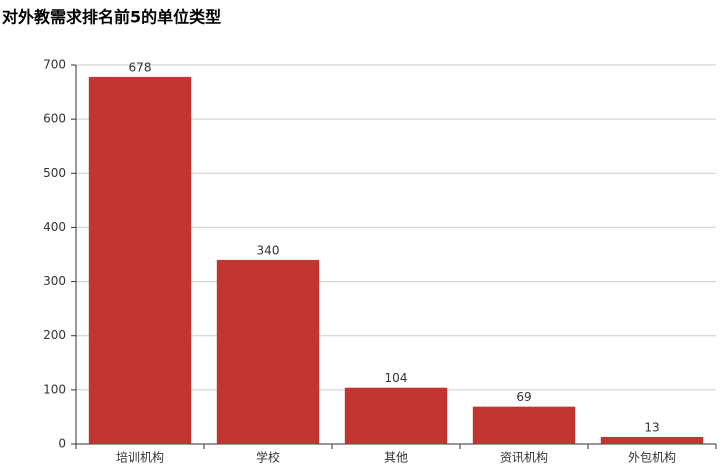  I want to click on x-tick-label: 其他, so click(396, 458).